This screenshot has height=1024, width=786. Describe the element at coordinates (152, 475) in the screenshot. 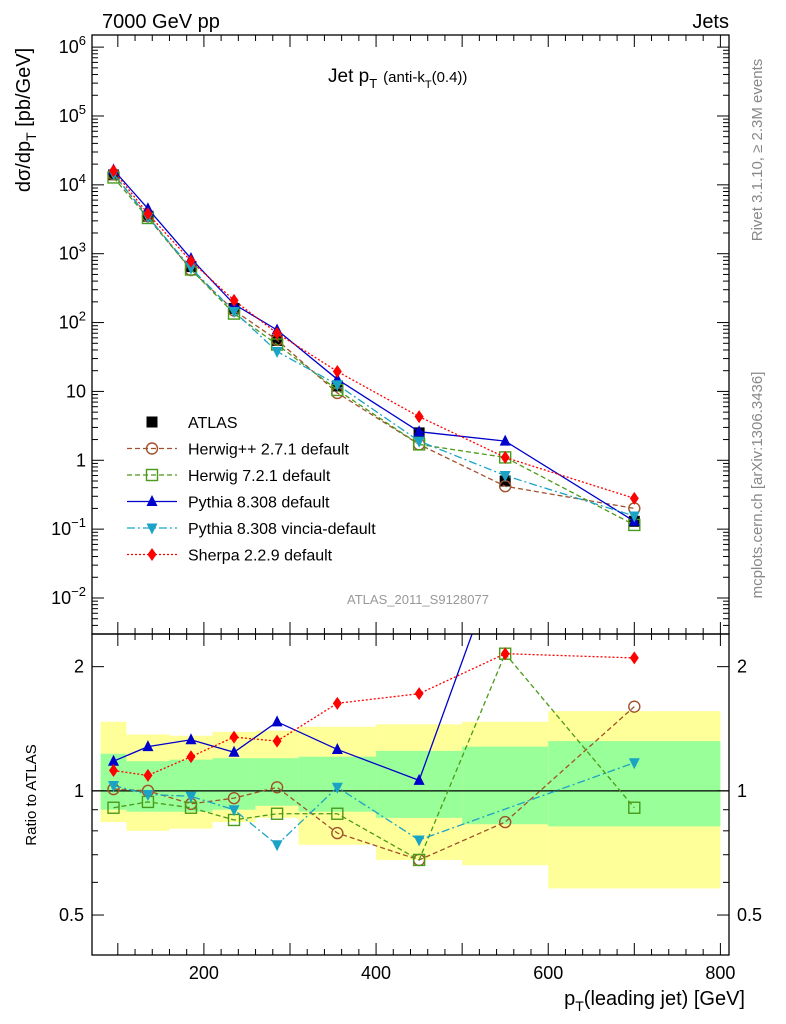

I see `legend-marker-herwig7` at that location.